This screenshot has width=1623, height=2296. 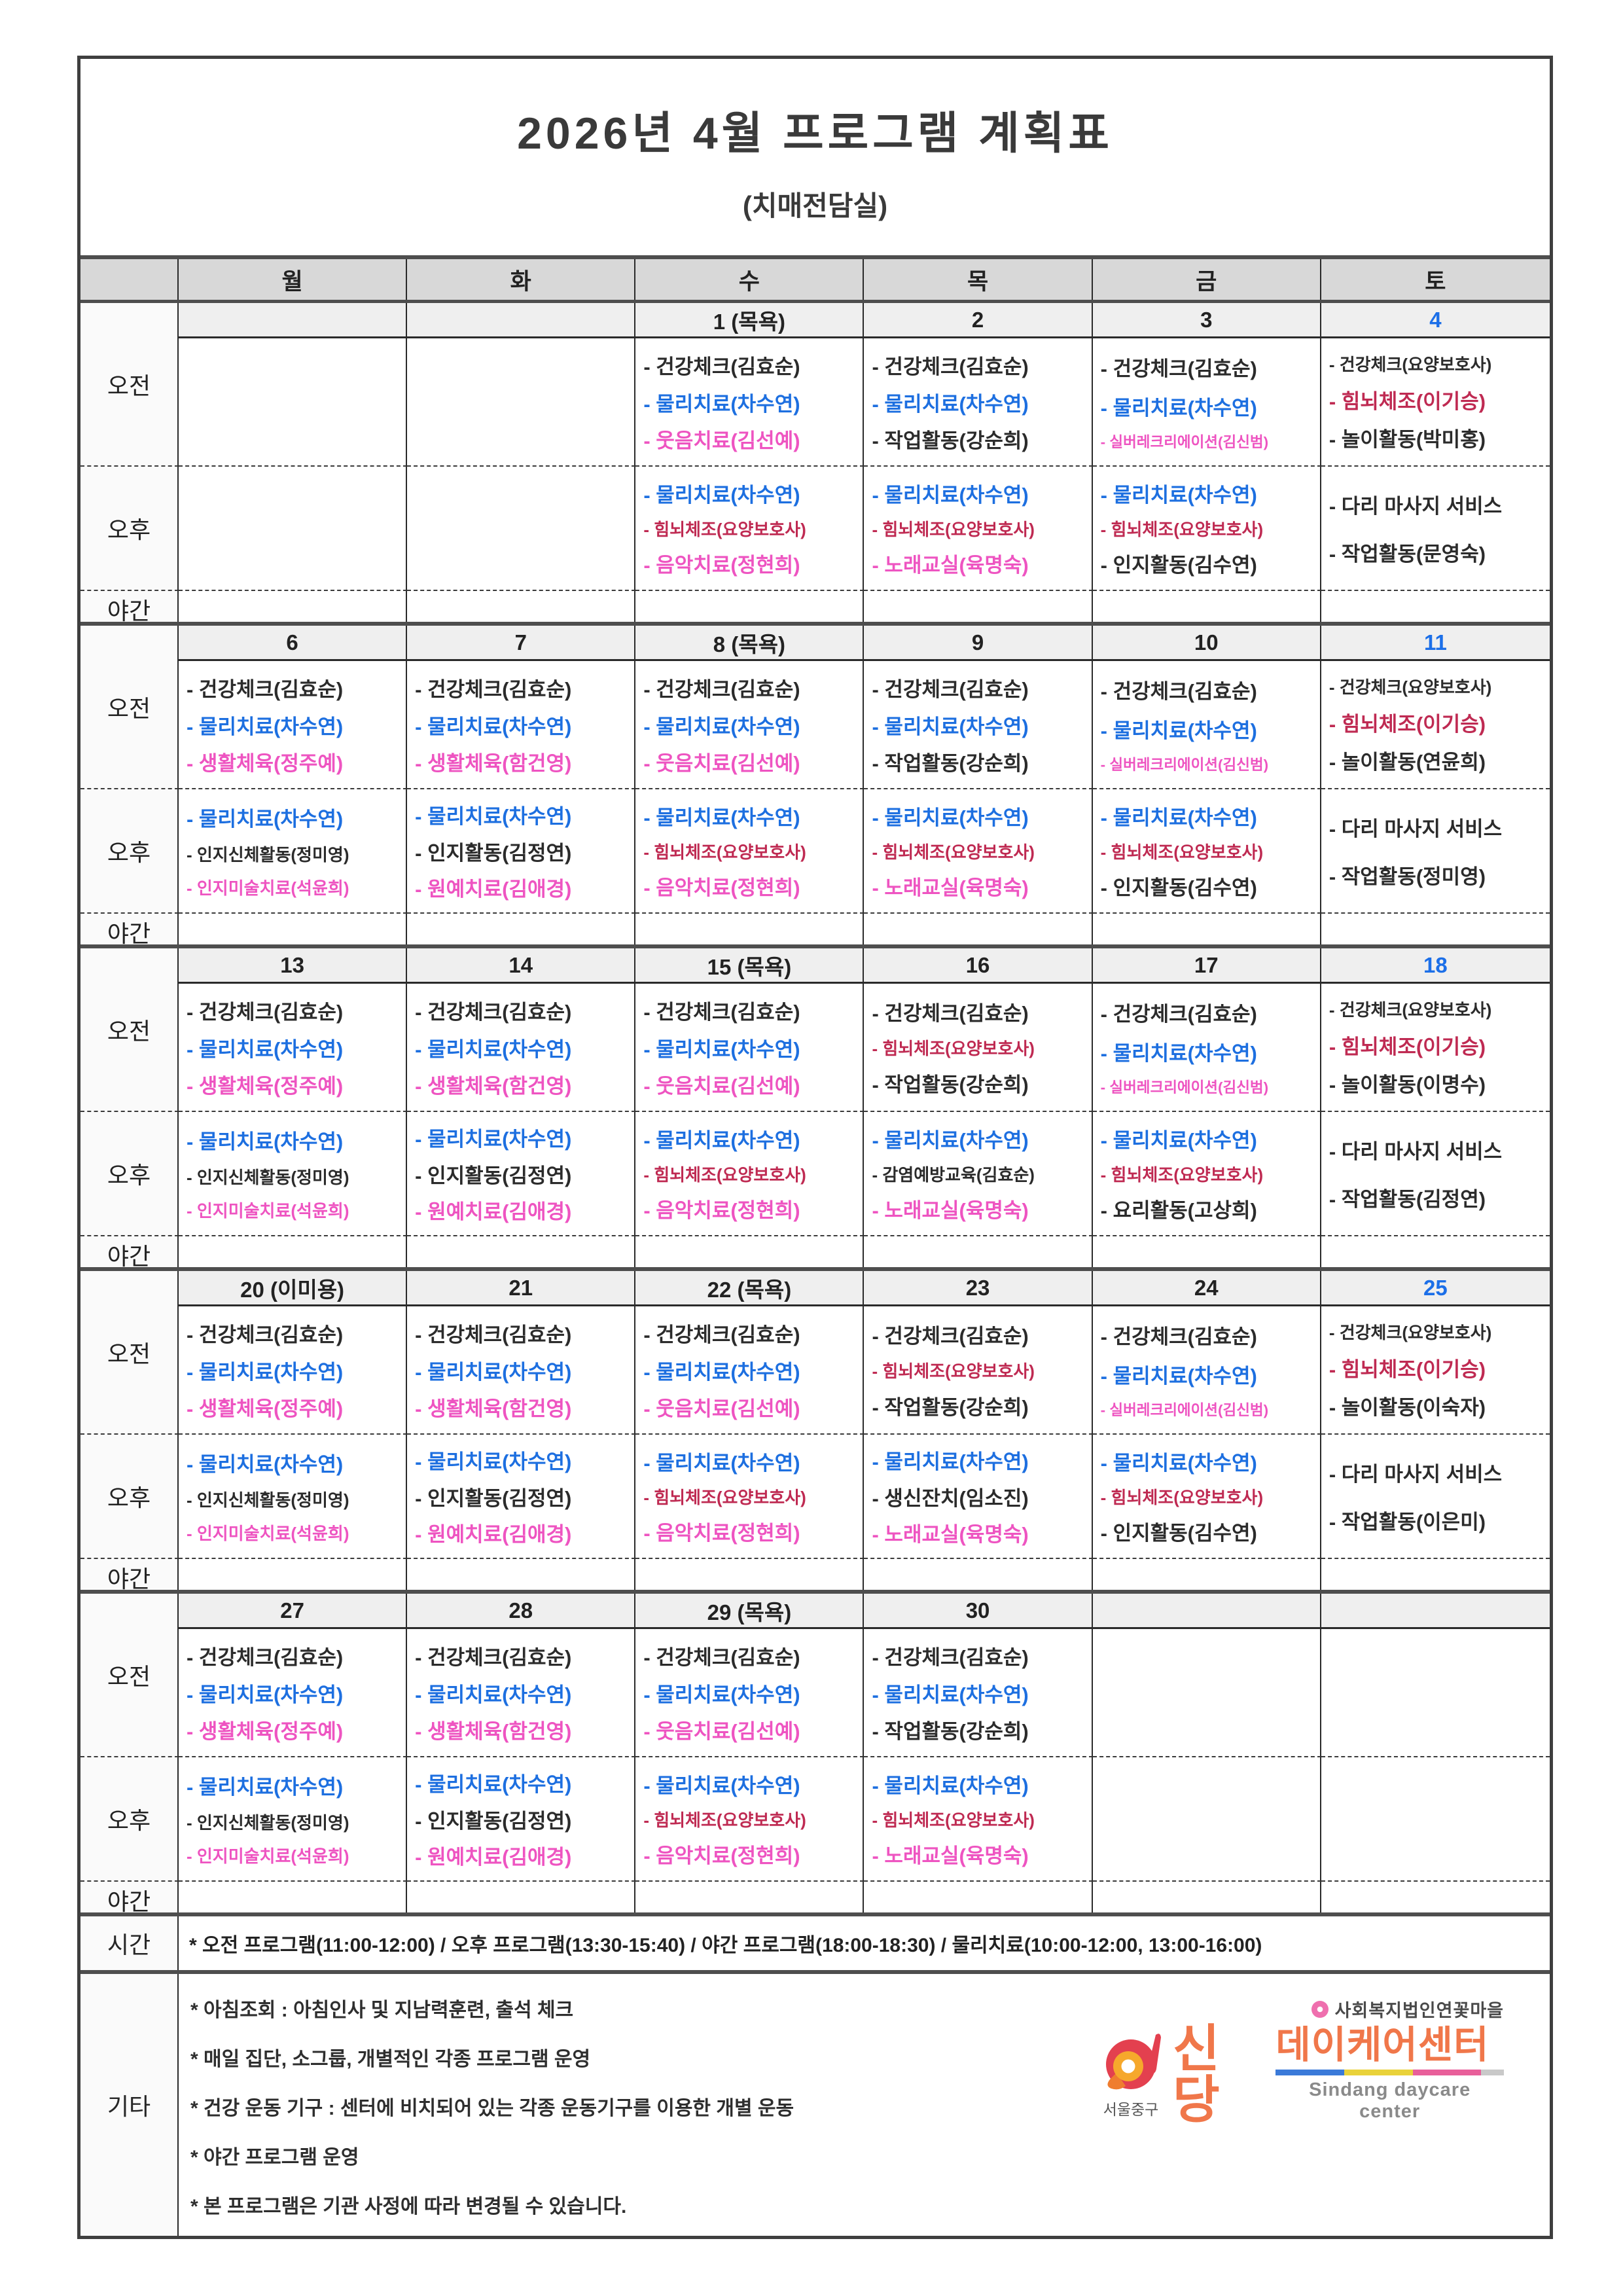 What do you see at coordinates (268, 1500) in the screenshot?
I see `program-line: - 인지신체활동(정미영)` at bounding box center [268, 1500].